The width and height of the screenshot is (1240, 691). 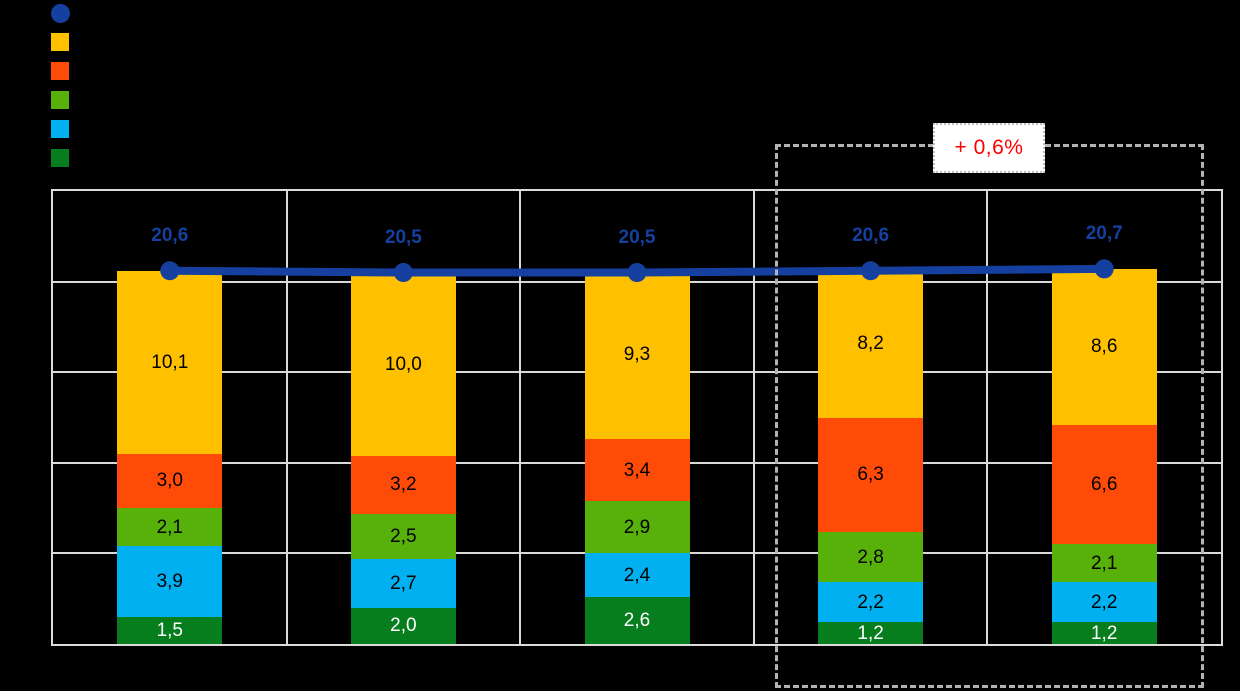 I want to click on segment-value-label: 9,3, so click(x=637, y=355).